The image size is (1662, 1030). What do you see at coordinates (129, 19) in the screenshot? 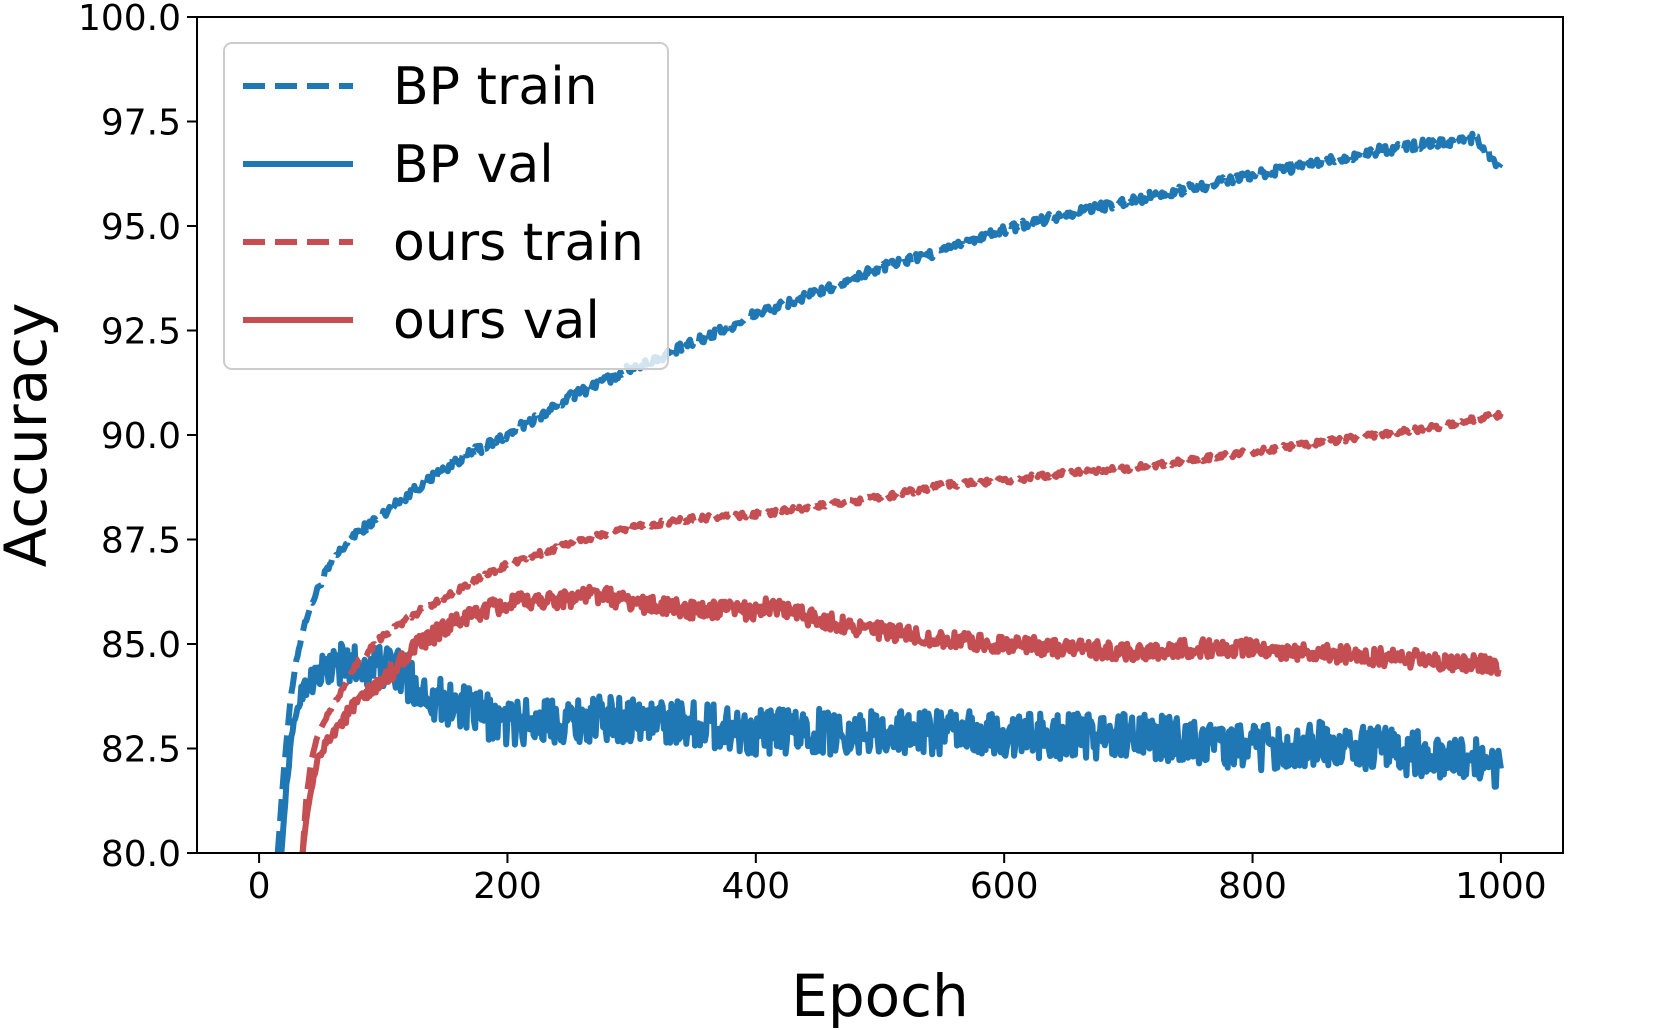
I see `y-tick-label: 100.0` at bounding box center [129, 19].